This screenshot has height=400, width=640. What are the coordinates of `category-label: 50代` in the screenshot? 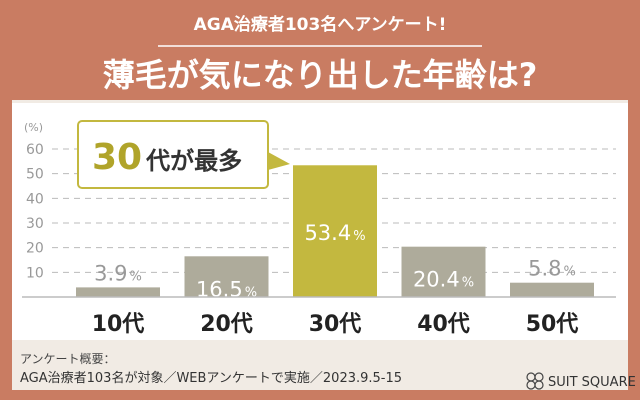 It's located at (552, 324).